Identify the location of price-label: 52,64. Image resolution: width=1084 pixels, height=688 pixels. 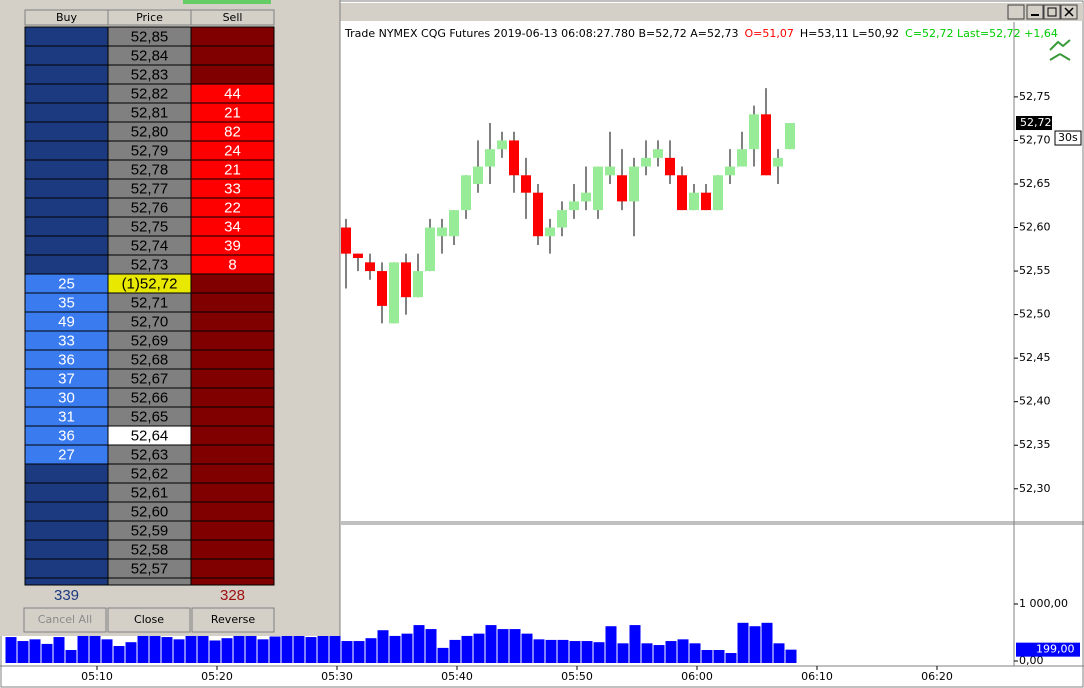
(150, 435).